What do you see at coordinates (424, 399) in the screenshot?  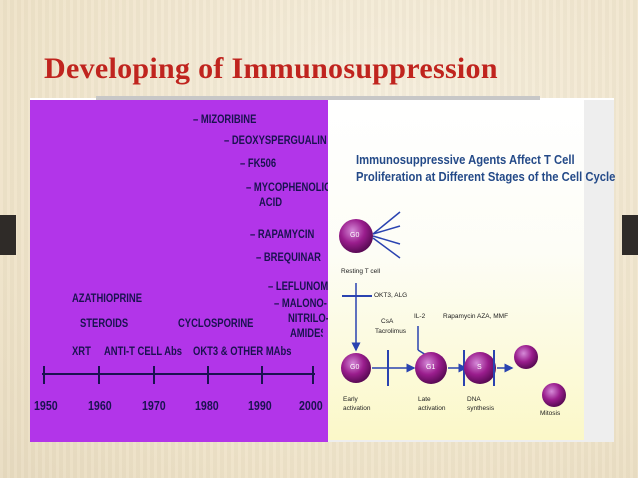 I see `label-late: Late` at bounding box center [424, 399].